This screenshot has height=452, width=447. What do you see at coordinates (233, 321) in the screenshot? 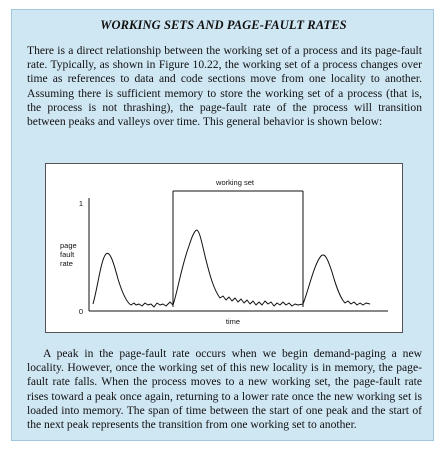
I see `x-axis-label: time` at bounding box center [233, 321].